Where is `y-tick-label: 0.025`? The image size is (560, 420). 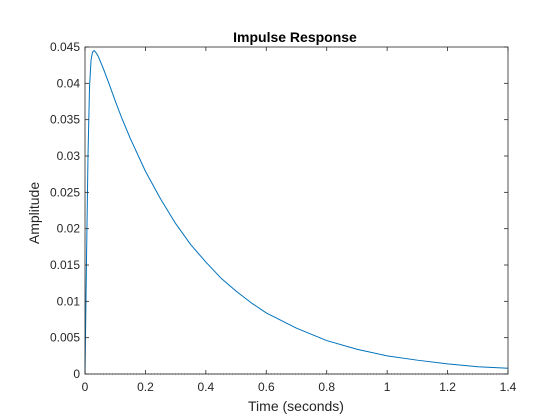 y-tick-label: 0.025 is located at coordinates (65, 192).